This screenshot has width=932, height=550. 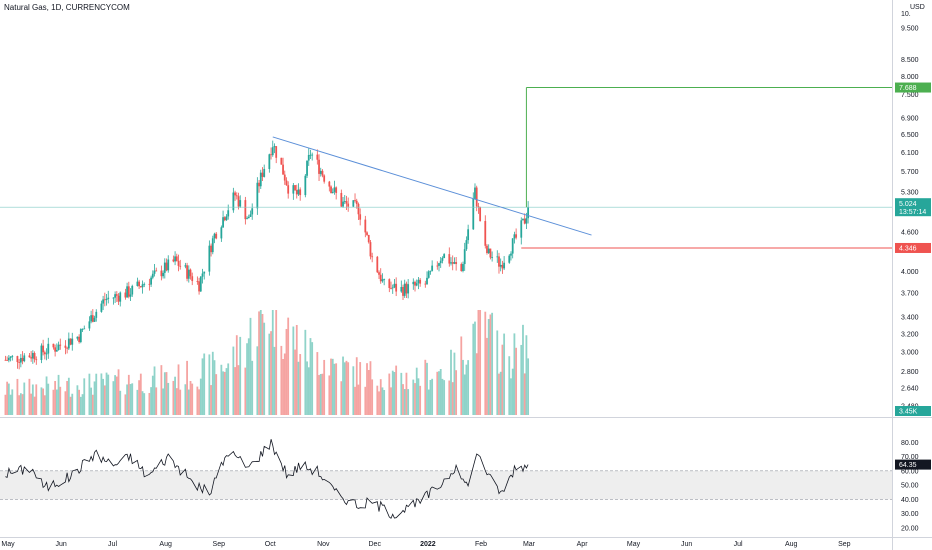 I want to click on time-tick-label: Mar, so click(x=529, y=544).